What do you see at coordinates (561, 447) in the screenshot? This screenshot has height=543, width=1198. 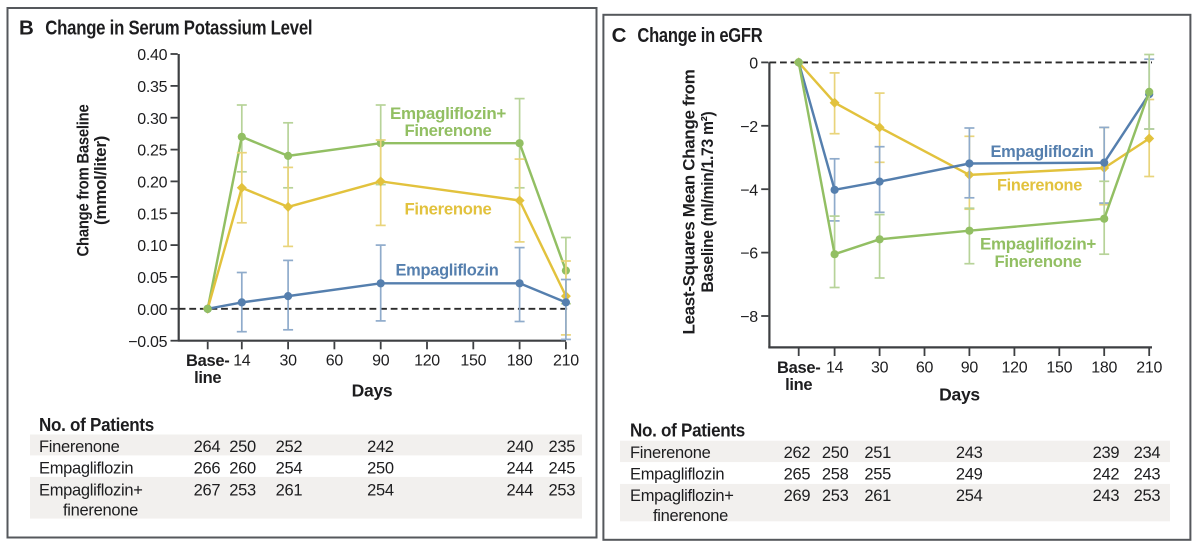 I see `svg-text: 235` at bounding box center [561, 447].